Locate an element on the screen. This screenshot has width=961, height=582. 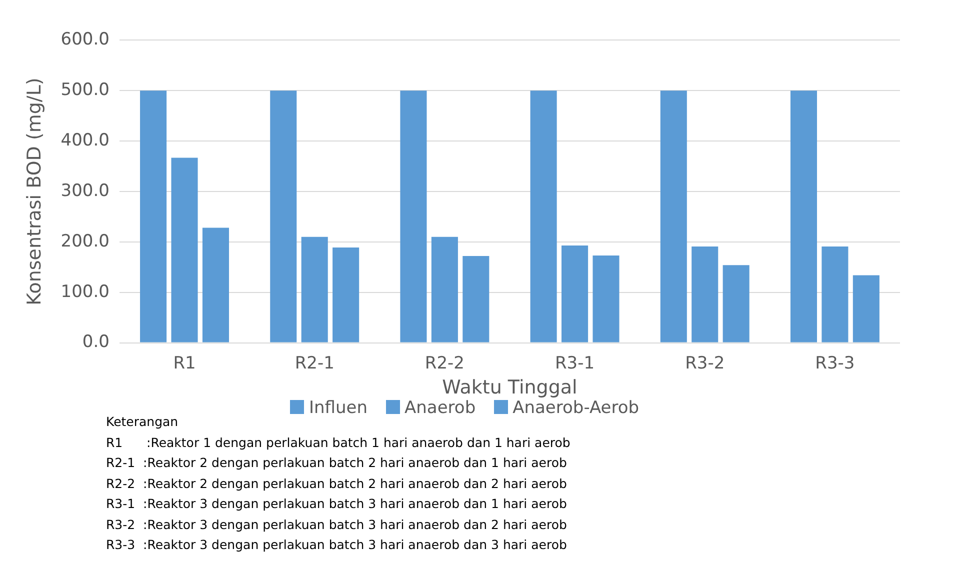
legend-label: Anaerob-Aerob is located at coordinates (576, 408).